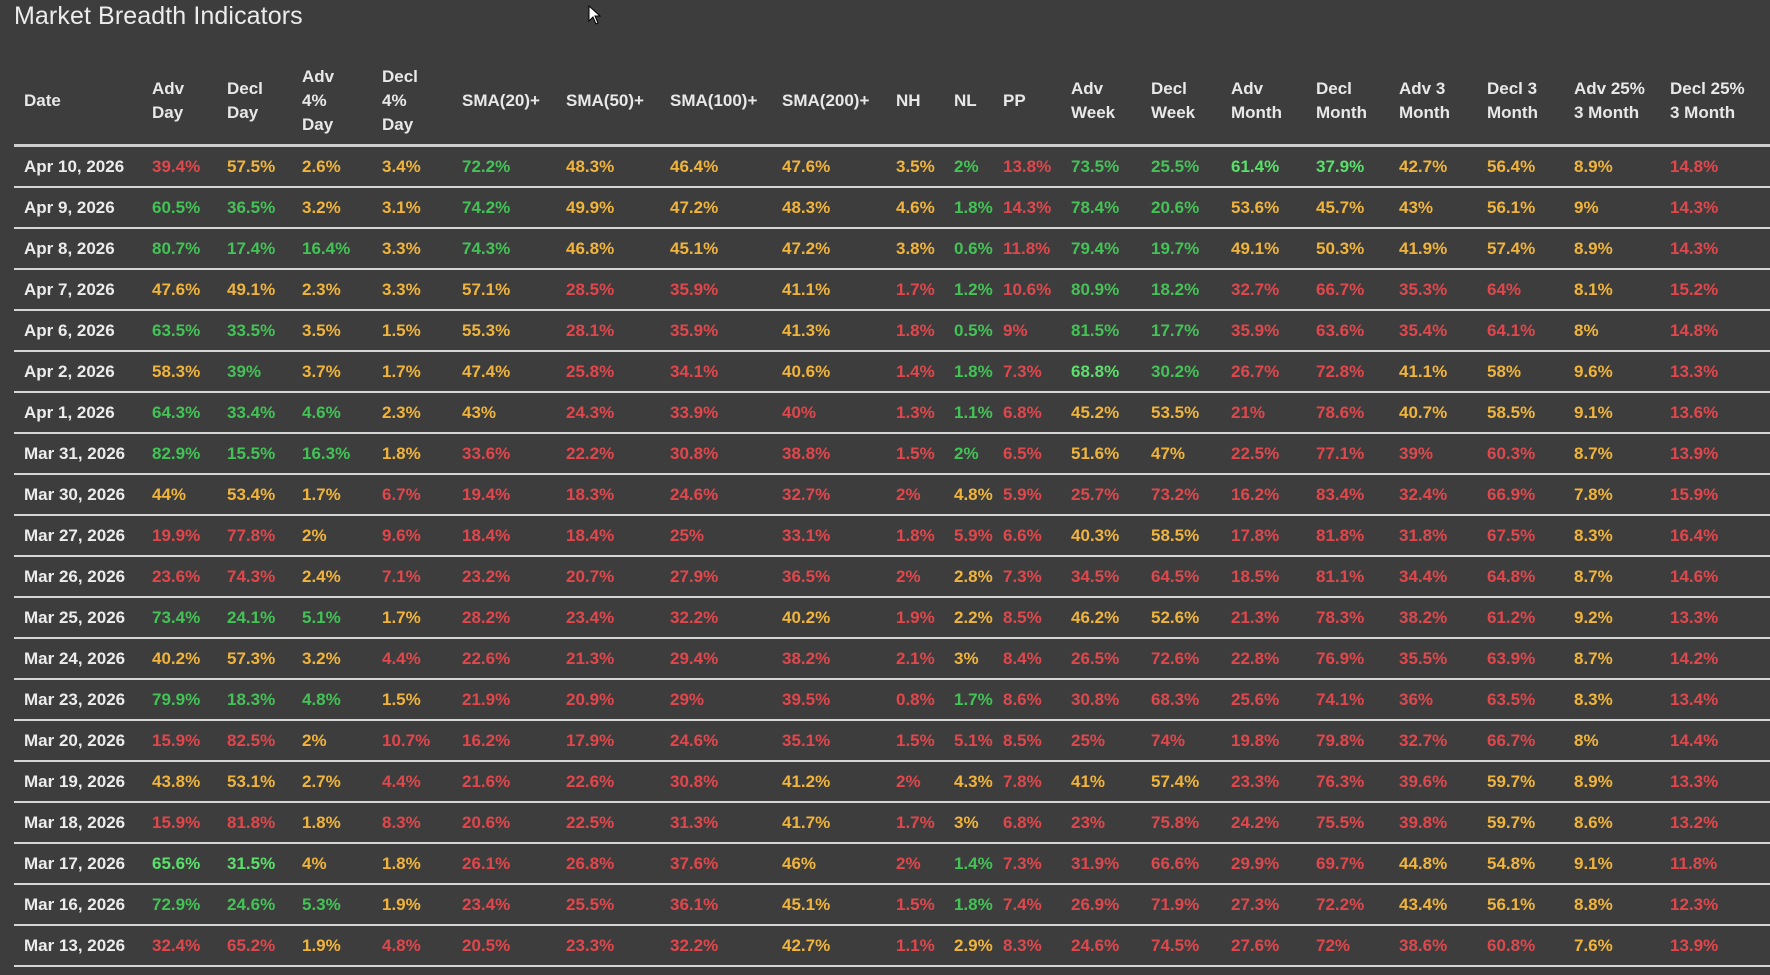 The width and height of the screenshot is (1770, 975). I want to click on value-cell-adv-month: 25.6%, so click(1263, 700).